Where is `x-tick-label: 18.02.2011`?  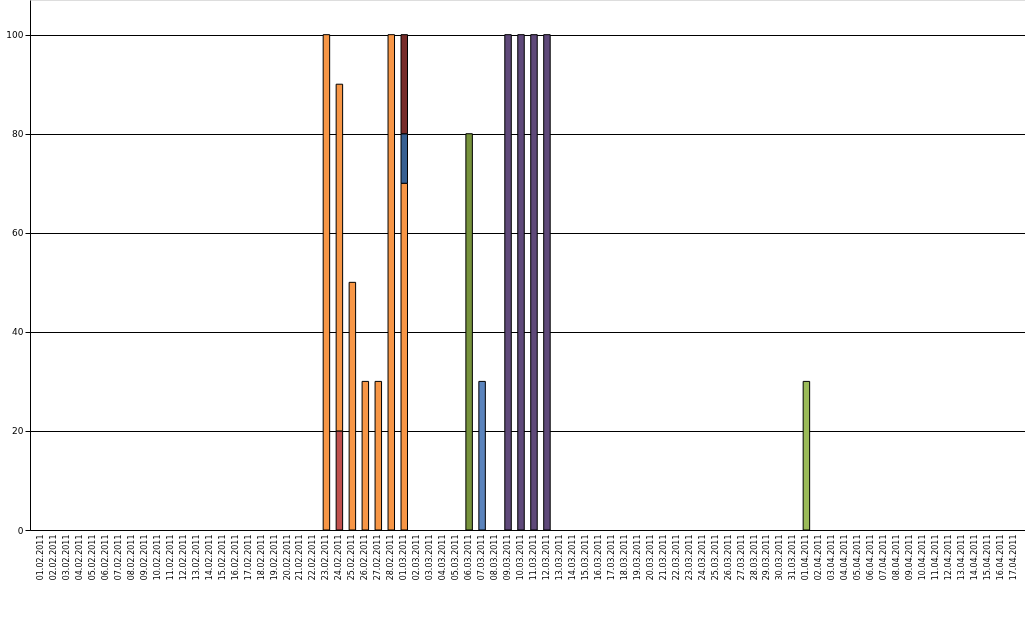 x-tick-label: 18.02.2011 is located at coordinates (261, 557).